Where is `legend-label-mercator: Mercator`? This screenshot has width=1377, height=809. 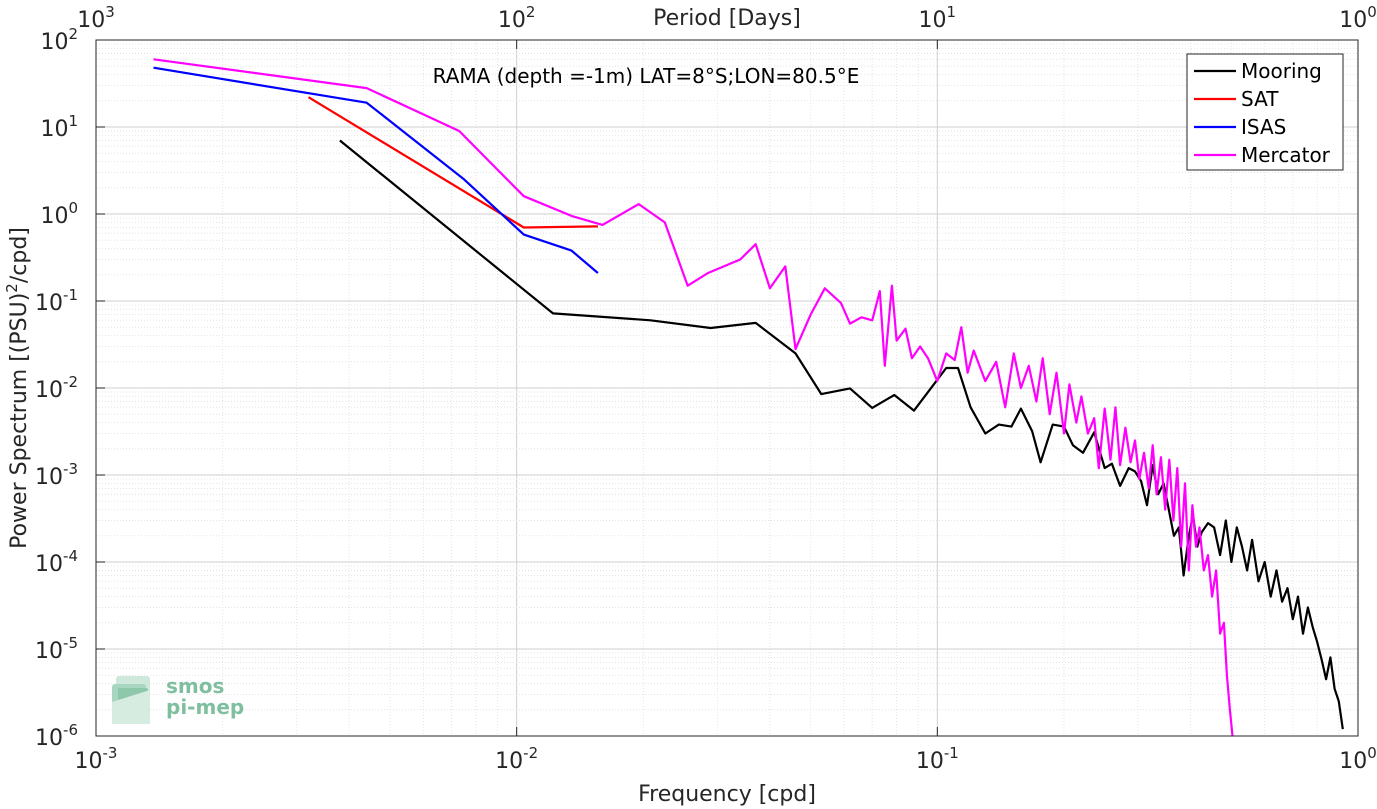 legend-label-mercator: Mercator is located at coordinates (1286, 155).